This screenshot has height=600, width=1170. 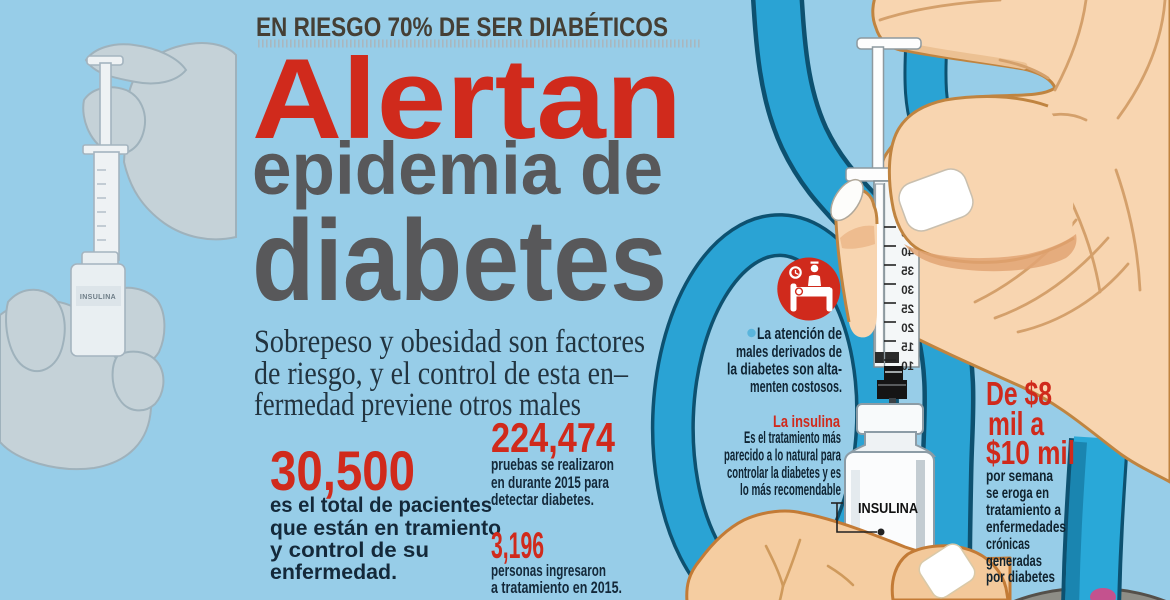 I want to click on svg-text: lo más recomendable, so click(x=790, y=490).